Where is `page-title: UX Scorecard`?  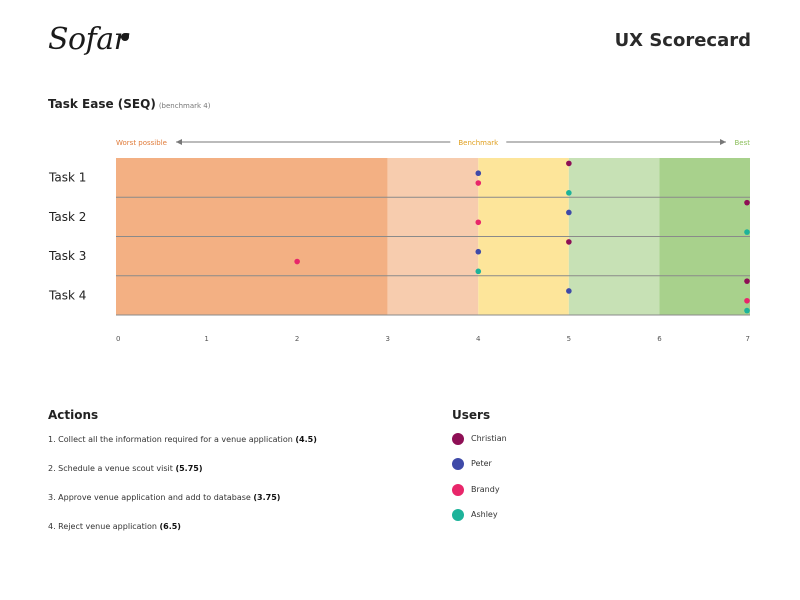 page-title: UX Scorecard is located at coordinates (682, 40).